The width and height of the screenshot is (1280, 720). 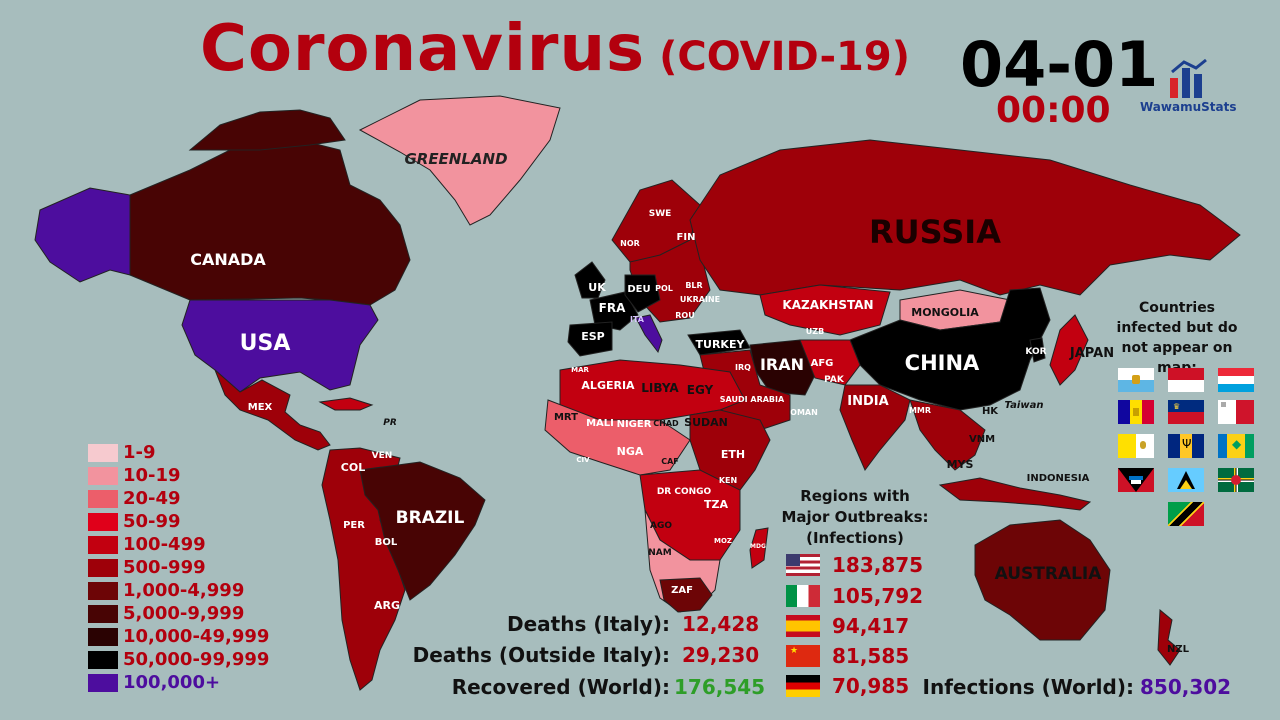 What do you see at coordinates (1236, 380) in the screenshot?
I see `luxembourg-flag-icon` at bounding box center [1236, 380].